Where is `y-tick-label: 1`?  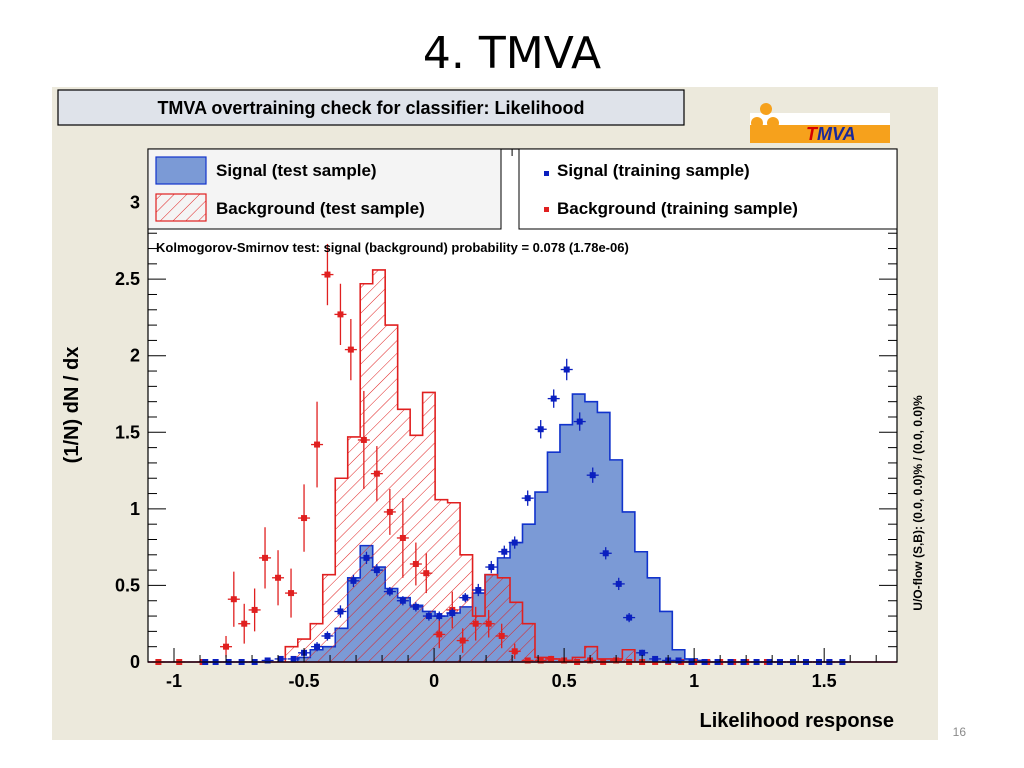 y-tick-label: 1 is located at coordinates (135, 509).